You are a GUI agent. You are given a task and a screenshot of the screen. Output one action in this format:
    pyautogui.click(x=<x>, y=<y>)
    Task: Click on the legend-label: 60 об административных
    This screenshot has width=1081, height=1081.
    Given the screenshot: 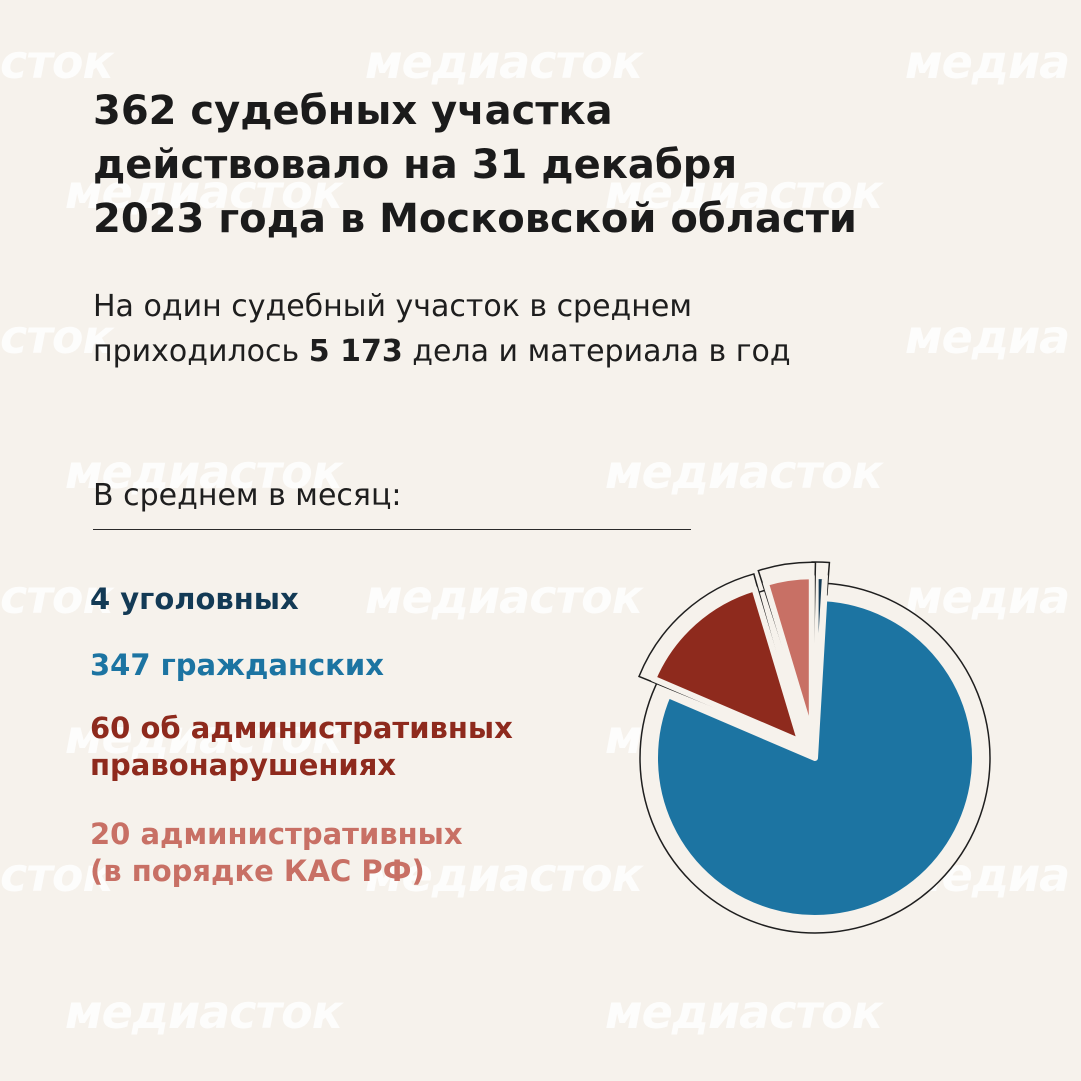 What is the action you would take?
    pyautogui.click(x=301, y=728)
    